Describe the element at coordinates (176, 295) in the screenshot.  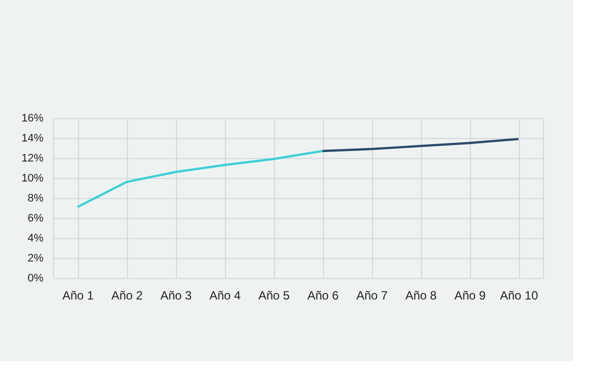
I see `x-tick-label: Año 3` at that location.